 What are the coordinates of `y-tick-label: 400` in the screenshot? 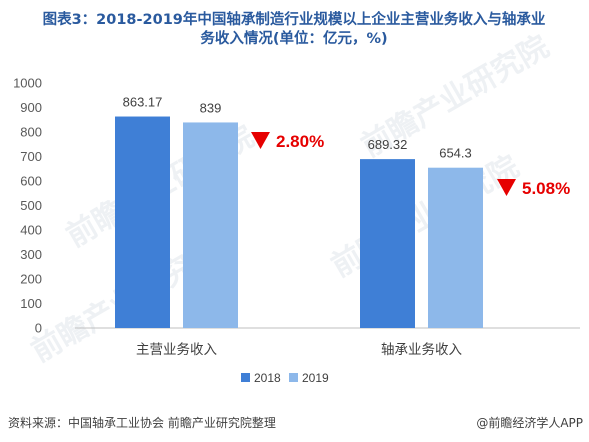 It's located at (31, 230).